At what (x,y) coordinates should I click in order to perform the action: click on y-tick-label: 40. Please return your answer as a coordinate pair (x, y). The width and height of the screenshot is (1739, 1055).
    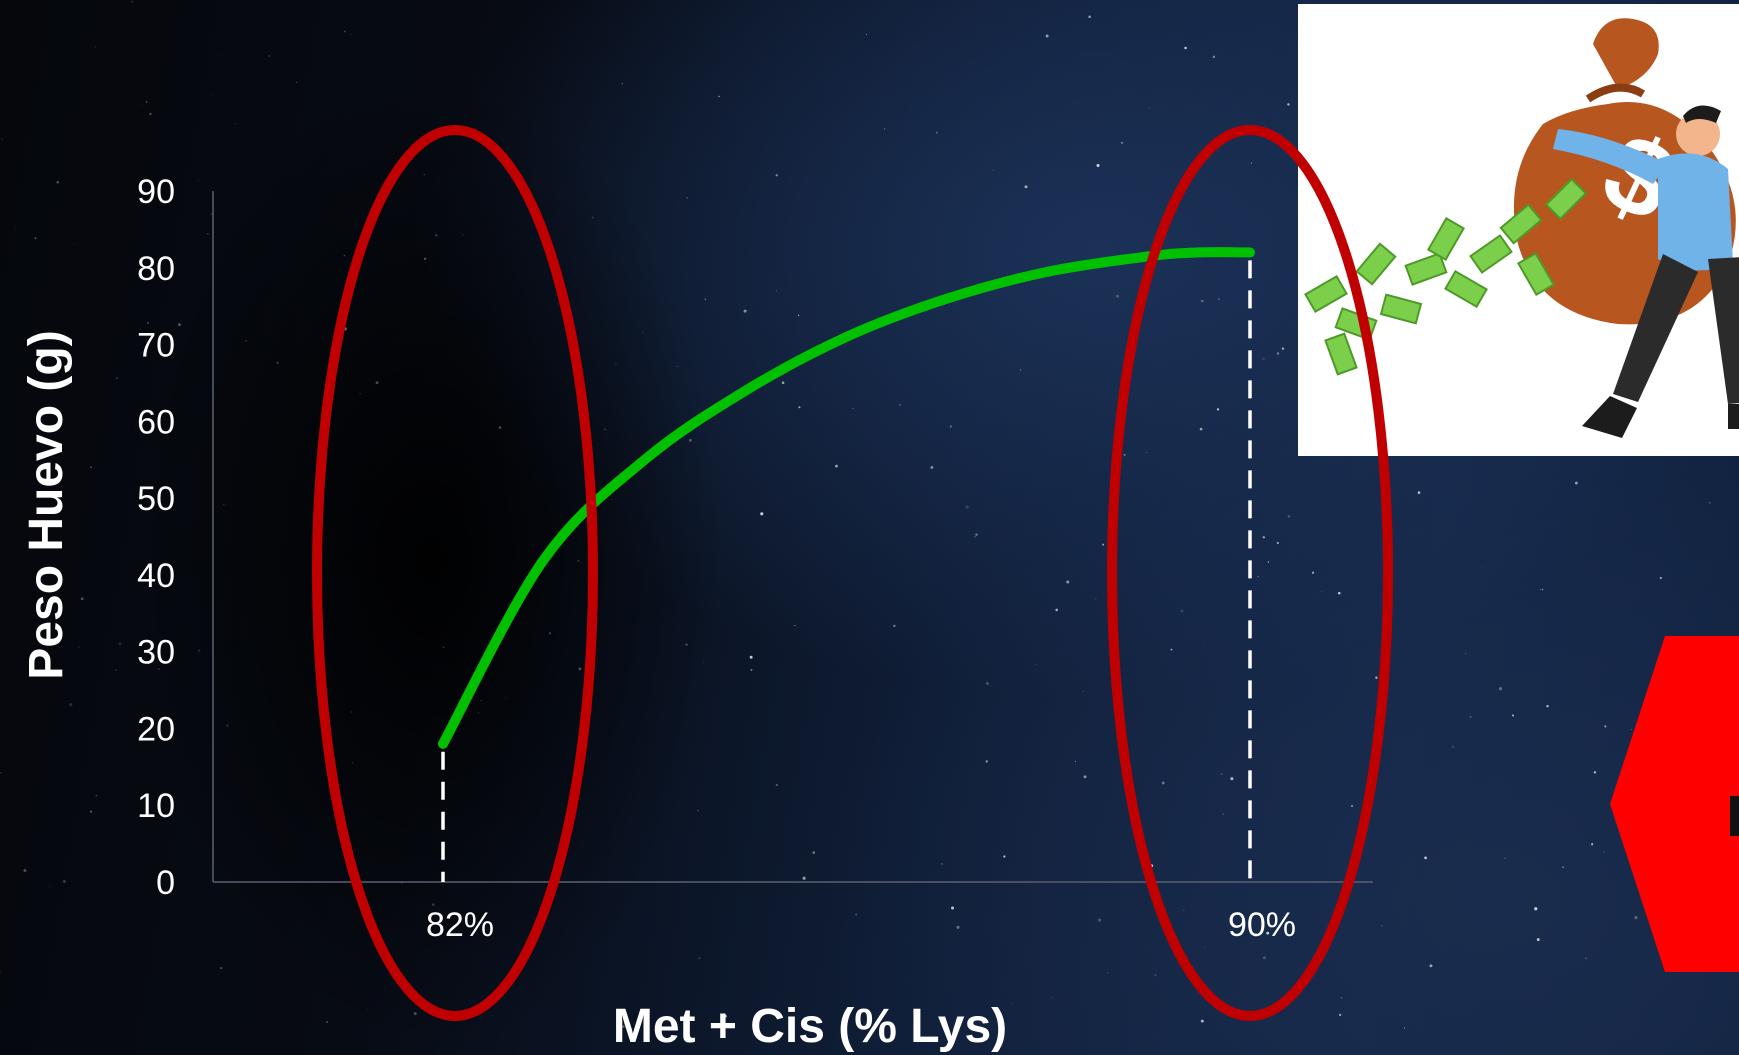
    Looking at the image, I should click on (156, 576).